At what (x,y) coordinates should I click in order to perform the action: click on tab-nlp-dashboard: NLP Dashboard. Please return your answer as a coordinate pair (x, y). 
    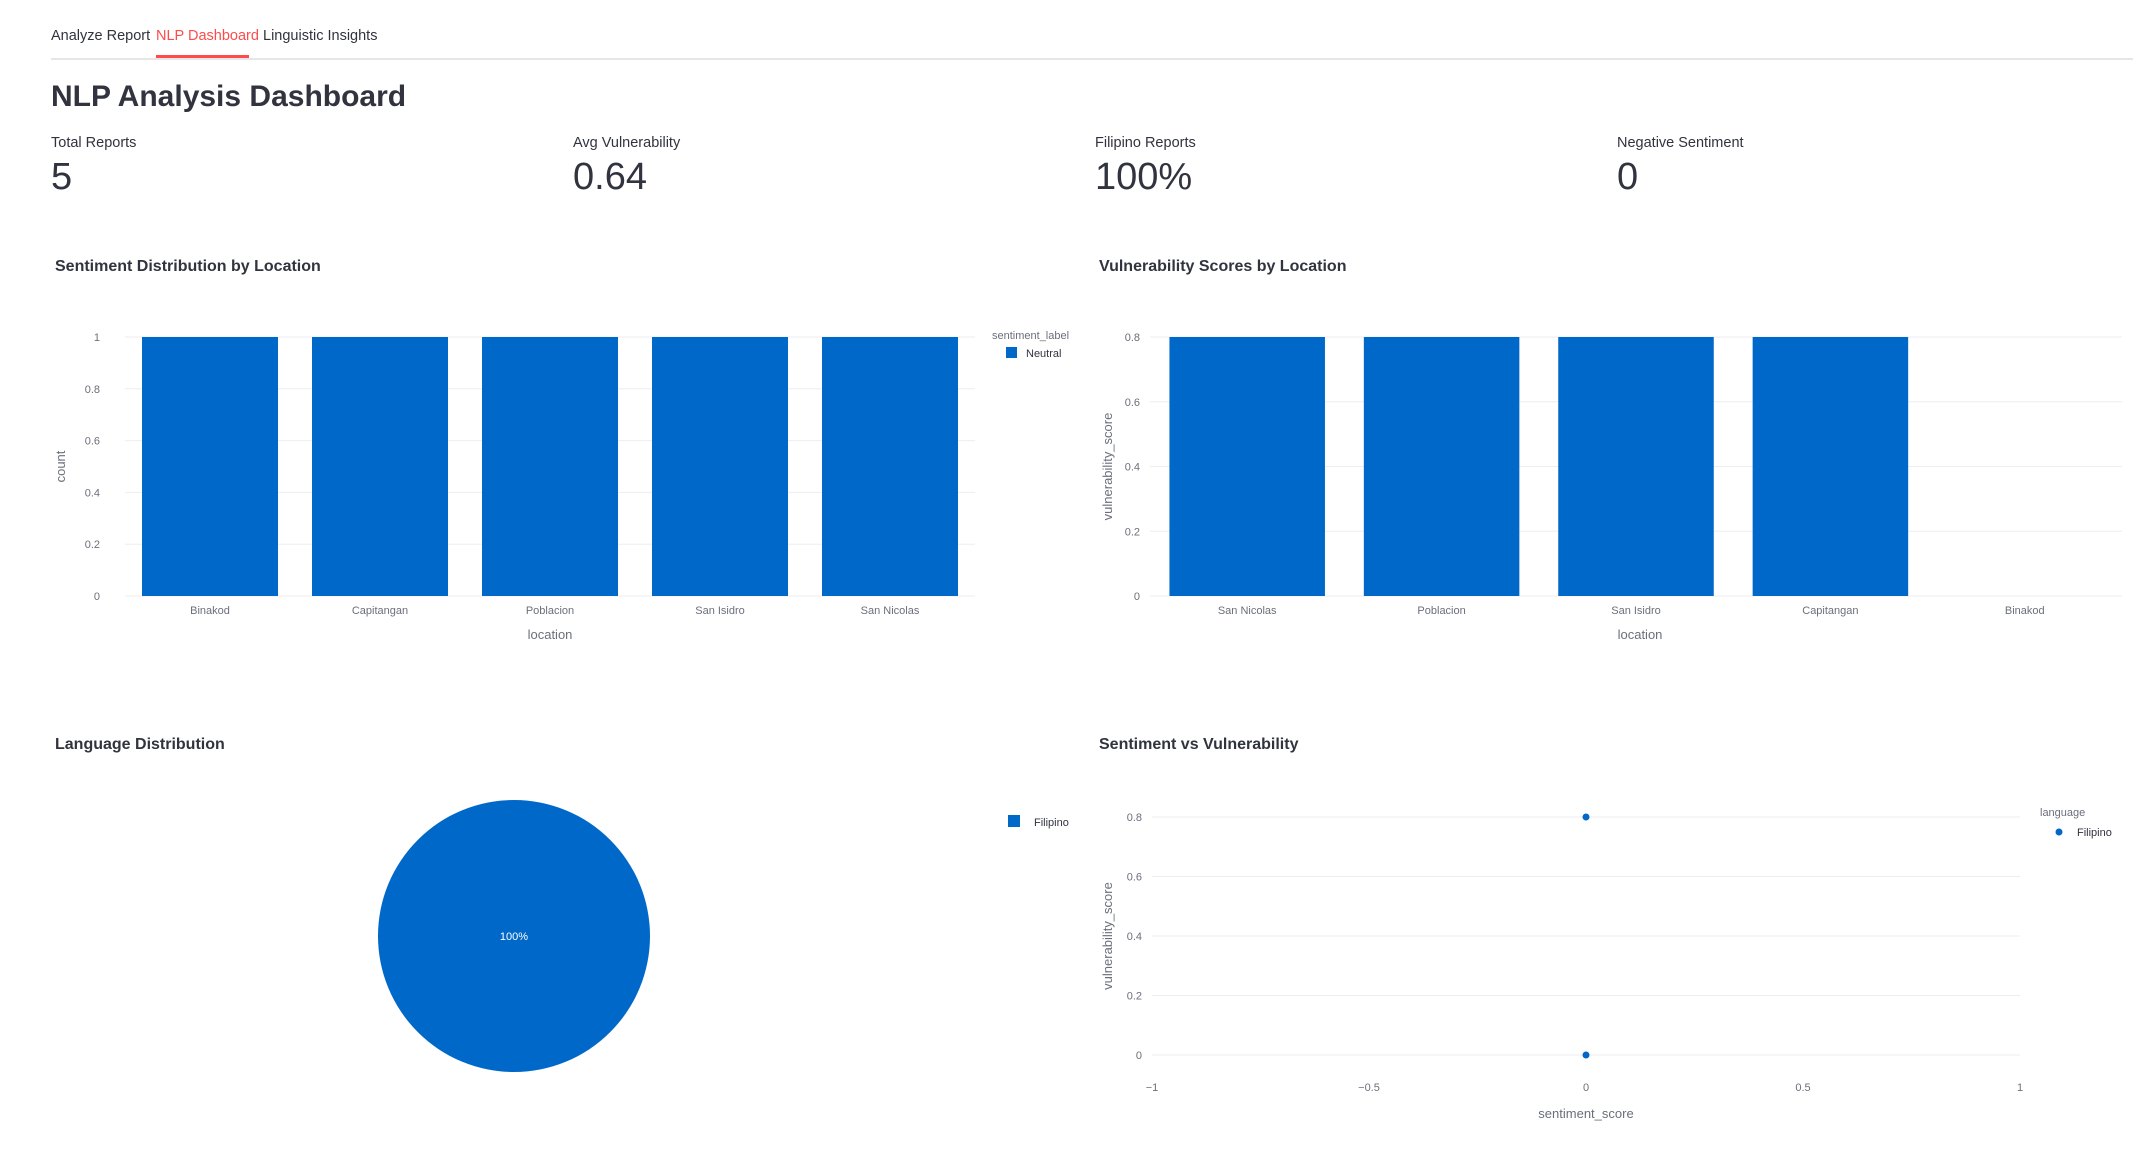
    Looking at the image, I should click on (207, 36).